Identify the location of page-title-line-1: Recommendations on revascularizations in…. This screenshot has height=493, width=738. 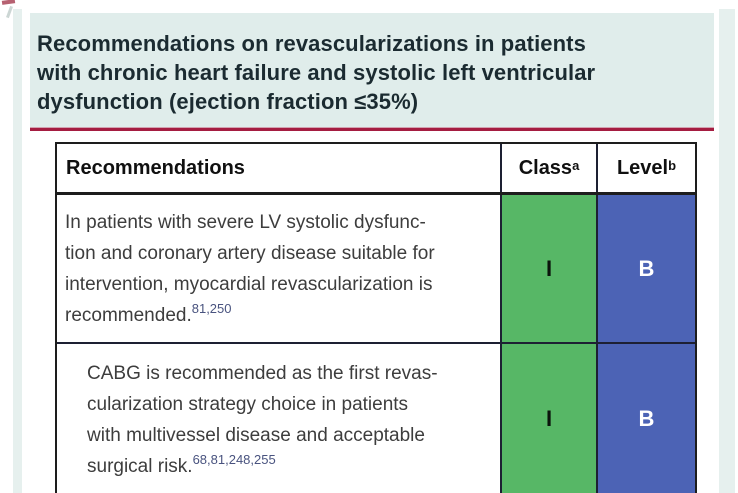
(311, 43).